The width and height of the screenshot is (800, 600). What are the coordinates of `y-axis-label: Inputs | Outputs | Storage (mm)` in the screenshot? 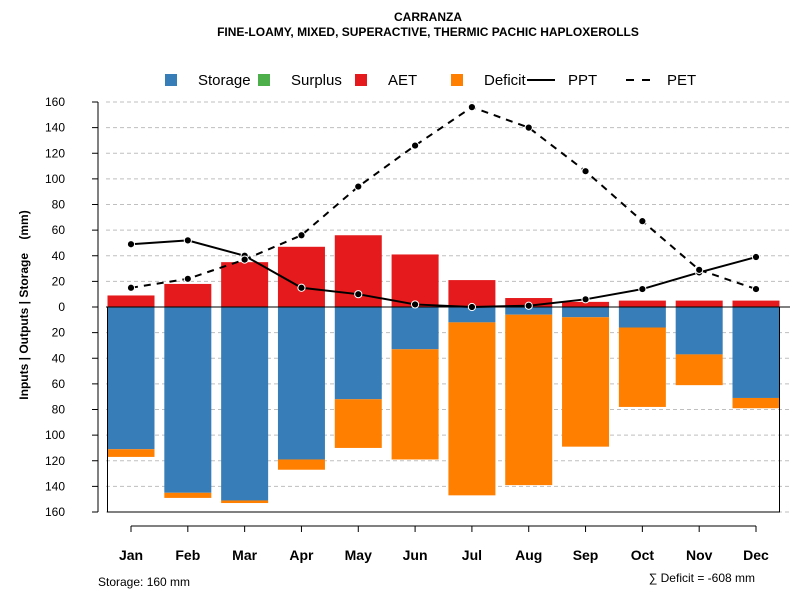 It's located at (24, 304).